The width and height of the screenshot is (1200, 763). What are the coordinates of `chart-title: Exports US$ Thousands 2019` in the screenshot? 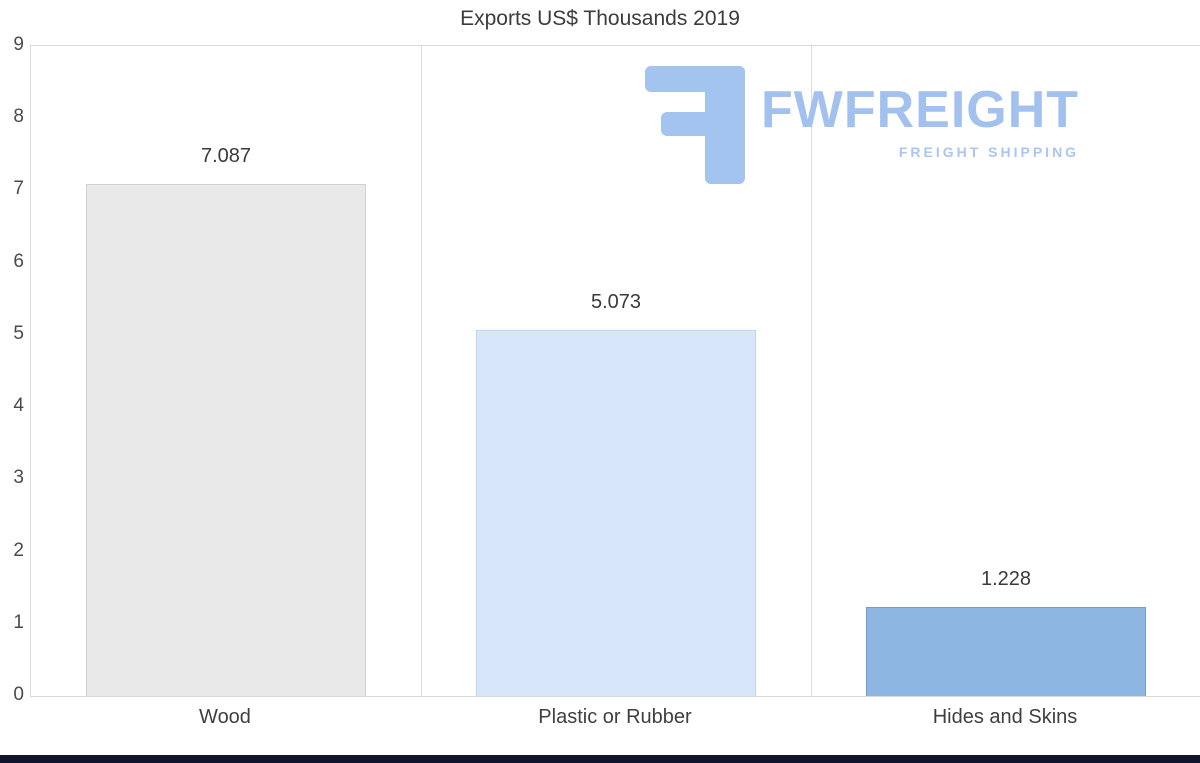 It's located at (600, 18).